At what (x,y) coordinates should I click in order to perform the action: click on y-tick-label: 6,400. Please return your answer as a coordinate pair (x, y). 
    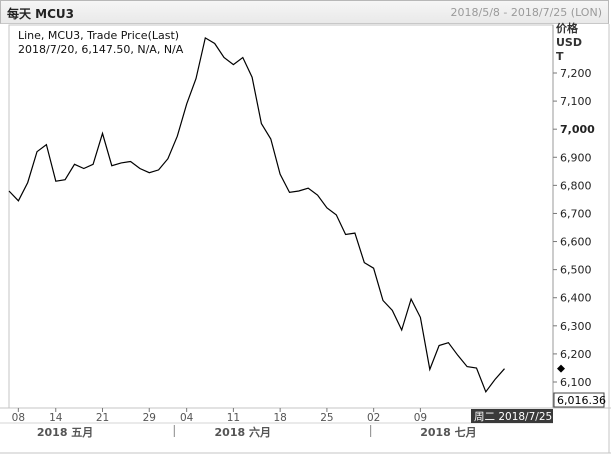
    Looking at the image, I should click on (576, 298).